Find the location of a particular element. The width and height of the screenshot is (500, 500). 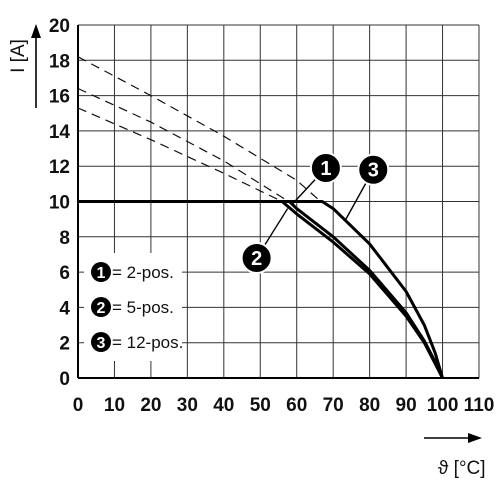

curve-callouts: 1 2 3 is located at coordinates (315, 212).